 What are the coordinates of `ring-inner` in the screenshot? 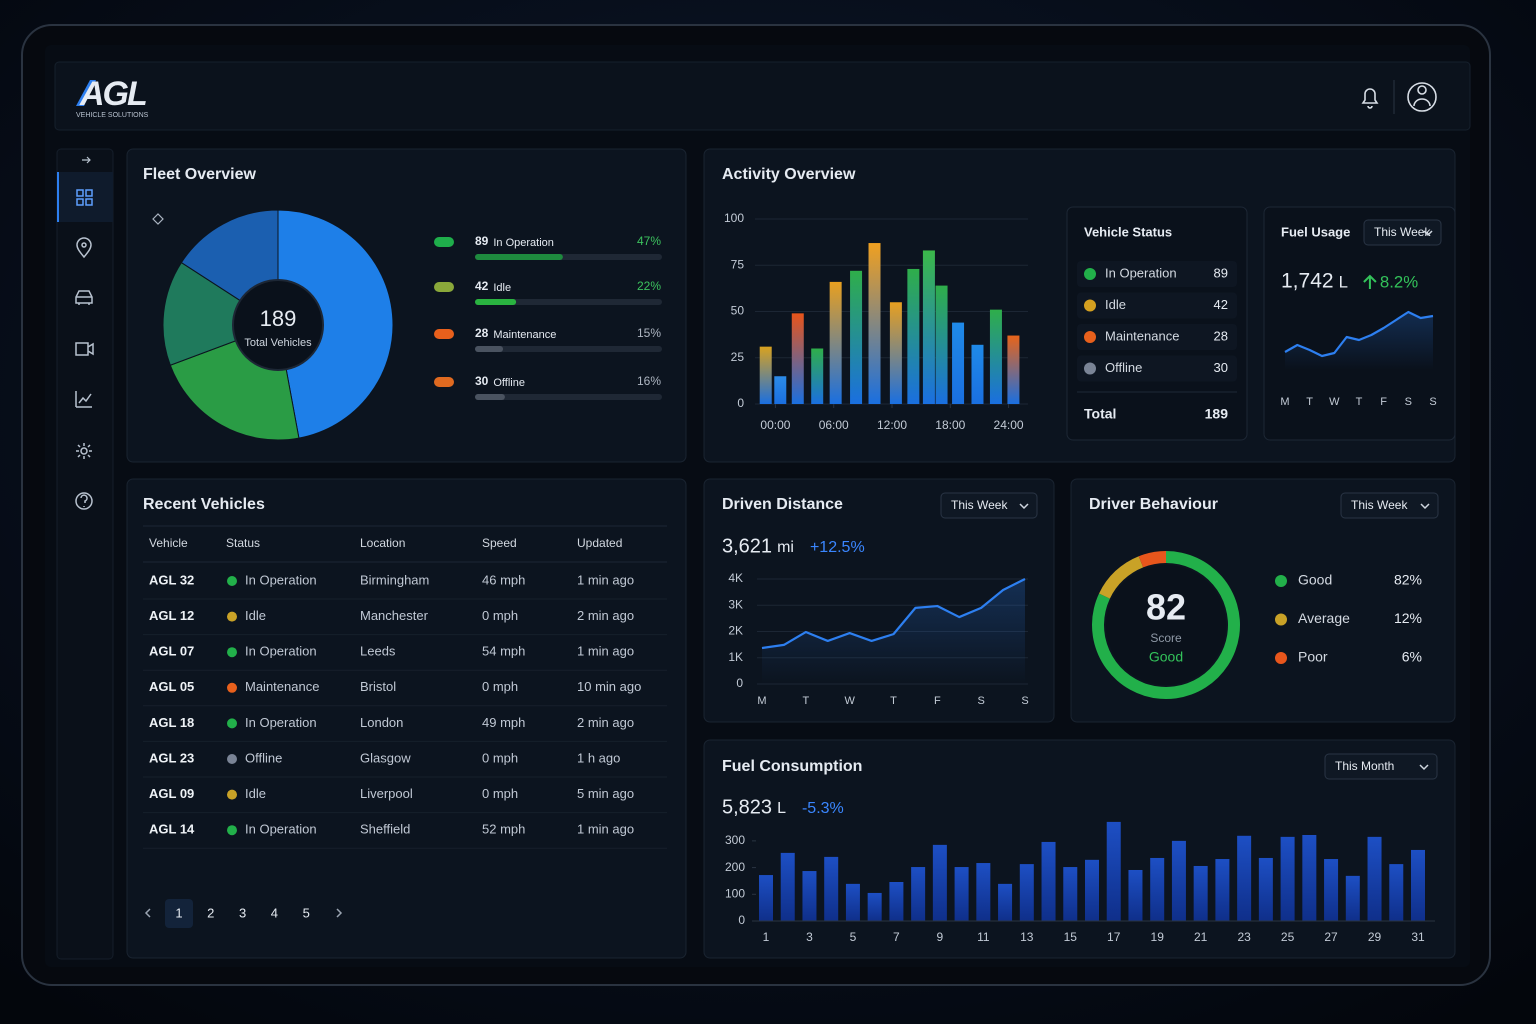 It's located at (1166, 625).